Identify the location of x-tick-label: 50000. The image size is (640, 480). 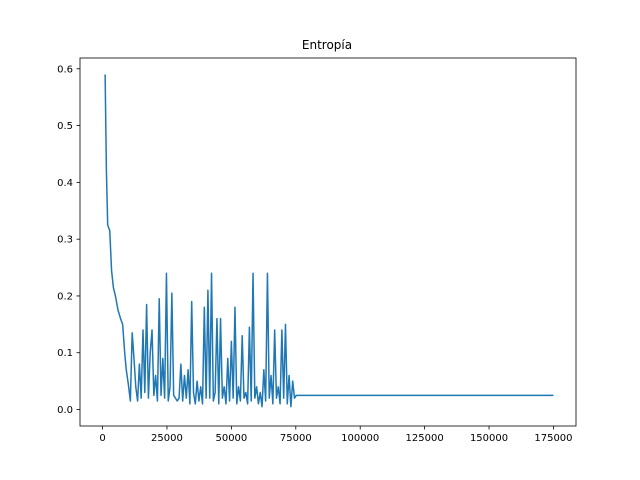
(231, 438).